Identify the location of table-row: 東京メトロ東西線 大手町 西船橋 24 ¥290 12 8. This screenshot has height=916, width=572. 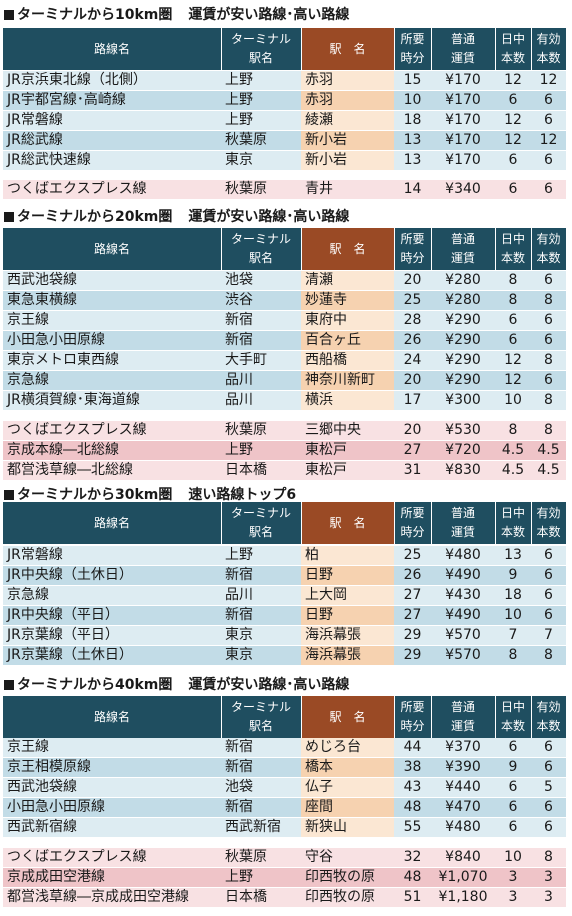
(284, 361).